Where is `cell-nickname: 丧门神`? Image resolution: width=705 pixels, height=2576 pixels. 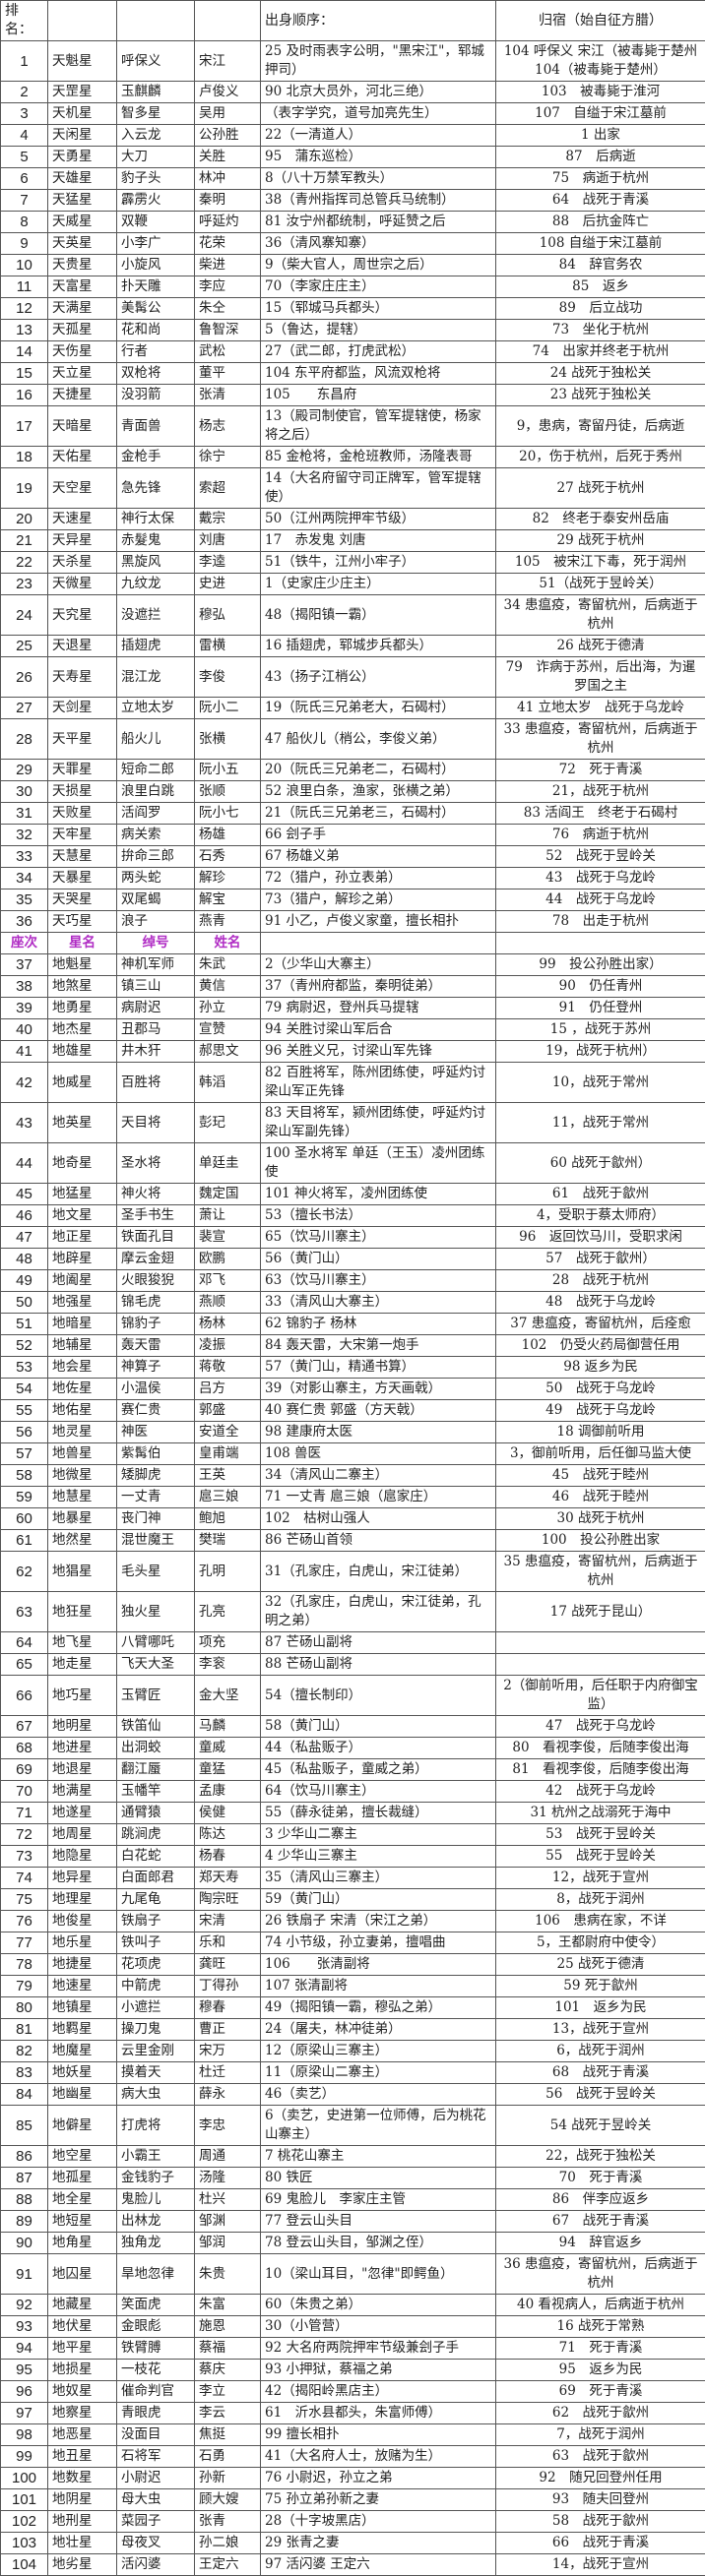
cell-nickname: 丧门神 is located at coordinates (156, 1519).